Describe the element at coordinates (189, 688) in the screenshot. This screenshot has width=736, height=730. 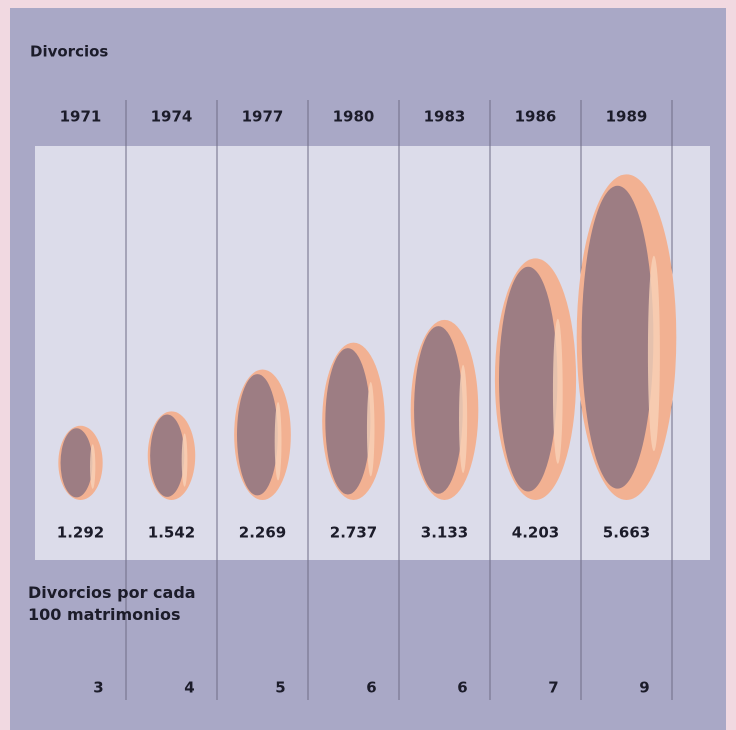
I see `value-label: 4` at that location.